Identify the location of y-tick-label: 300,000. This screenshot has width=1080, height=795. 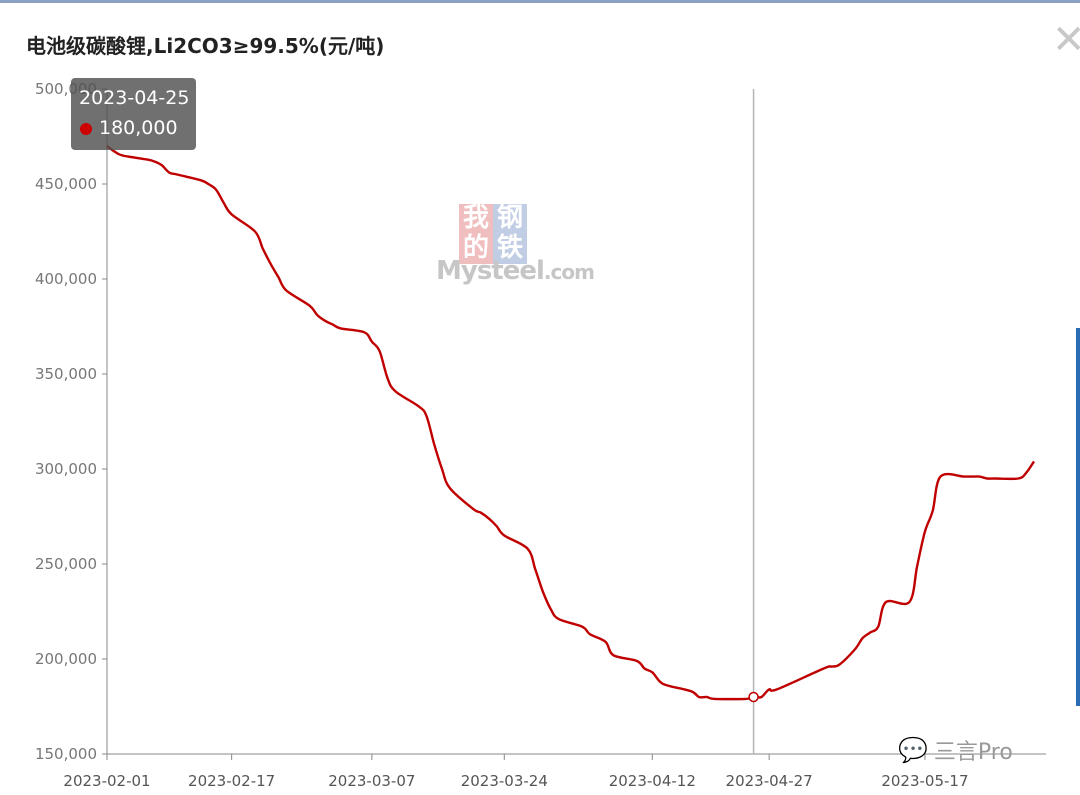
(66, 469).